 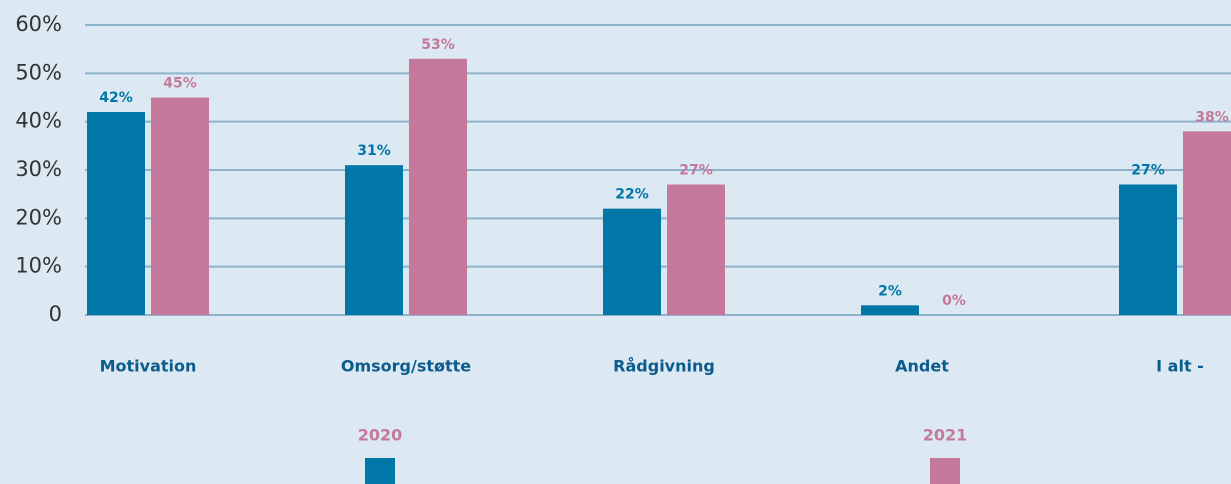 I want to click on legend-label: 2021, so click(x=945, y=435).